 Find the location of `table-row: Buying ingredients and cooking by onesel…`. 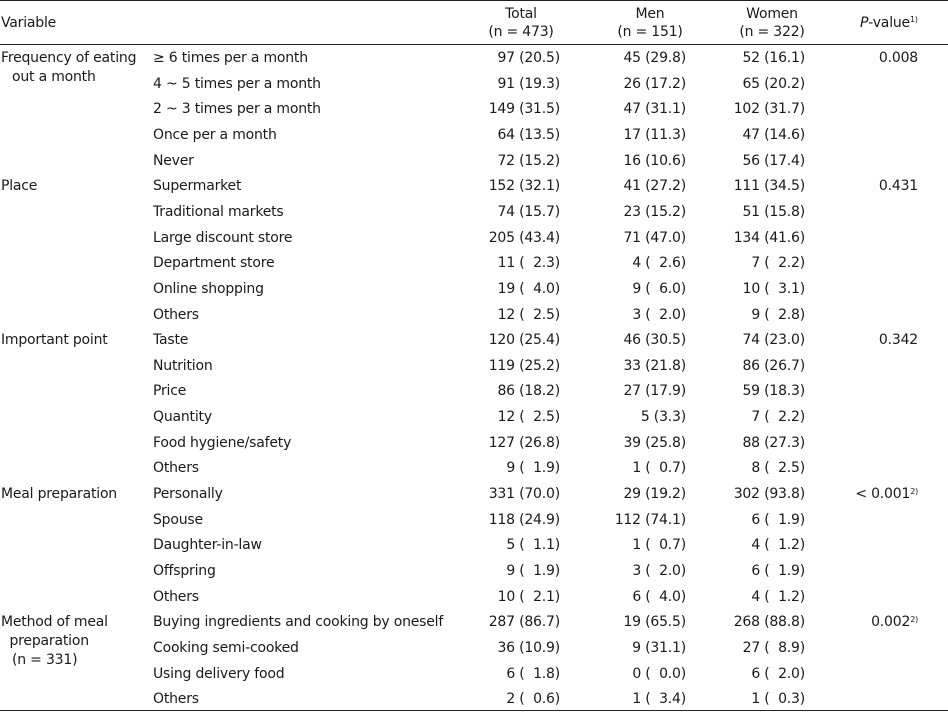

table-row: Buying ingredients and cooking by onesel… is located at coordinates (474, 623).